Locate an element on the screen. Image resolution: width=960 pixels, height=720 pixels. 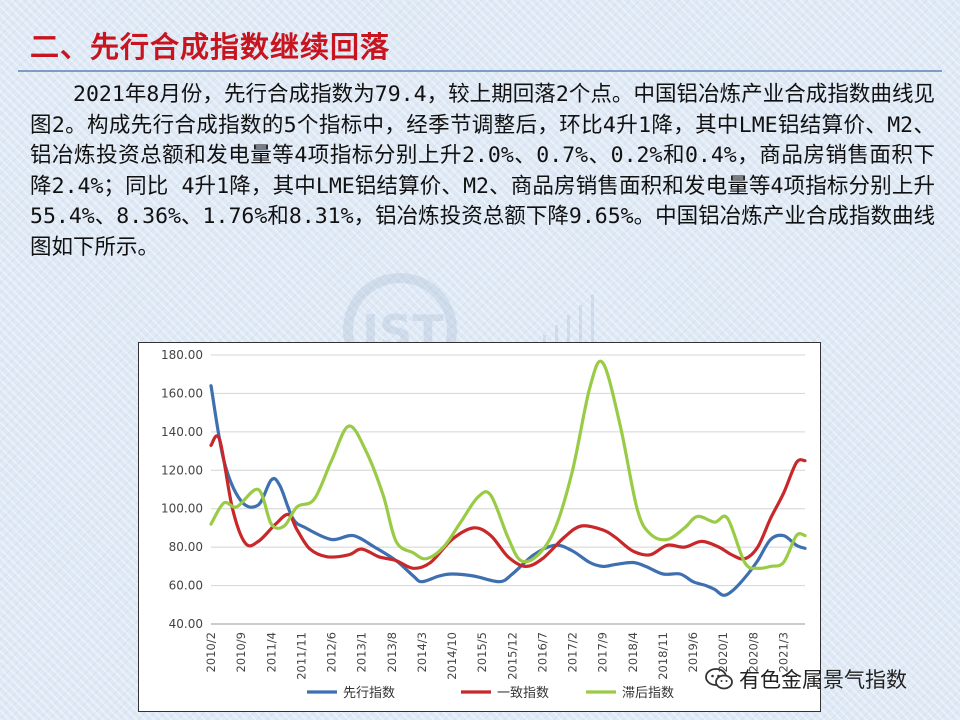
x-tick-label: 2011/11 is located at coordinates (301, 656).